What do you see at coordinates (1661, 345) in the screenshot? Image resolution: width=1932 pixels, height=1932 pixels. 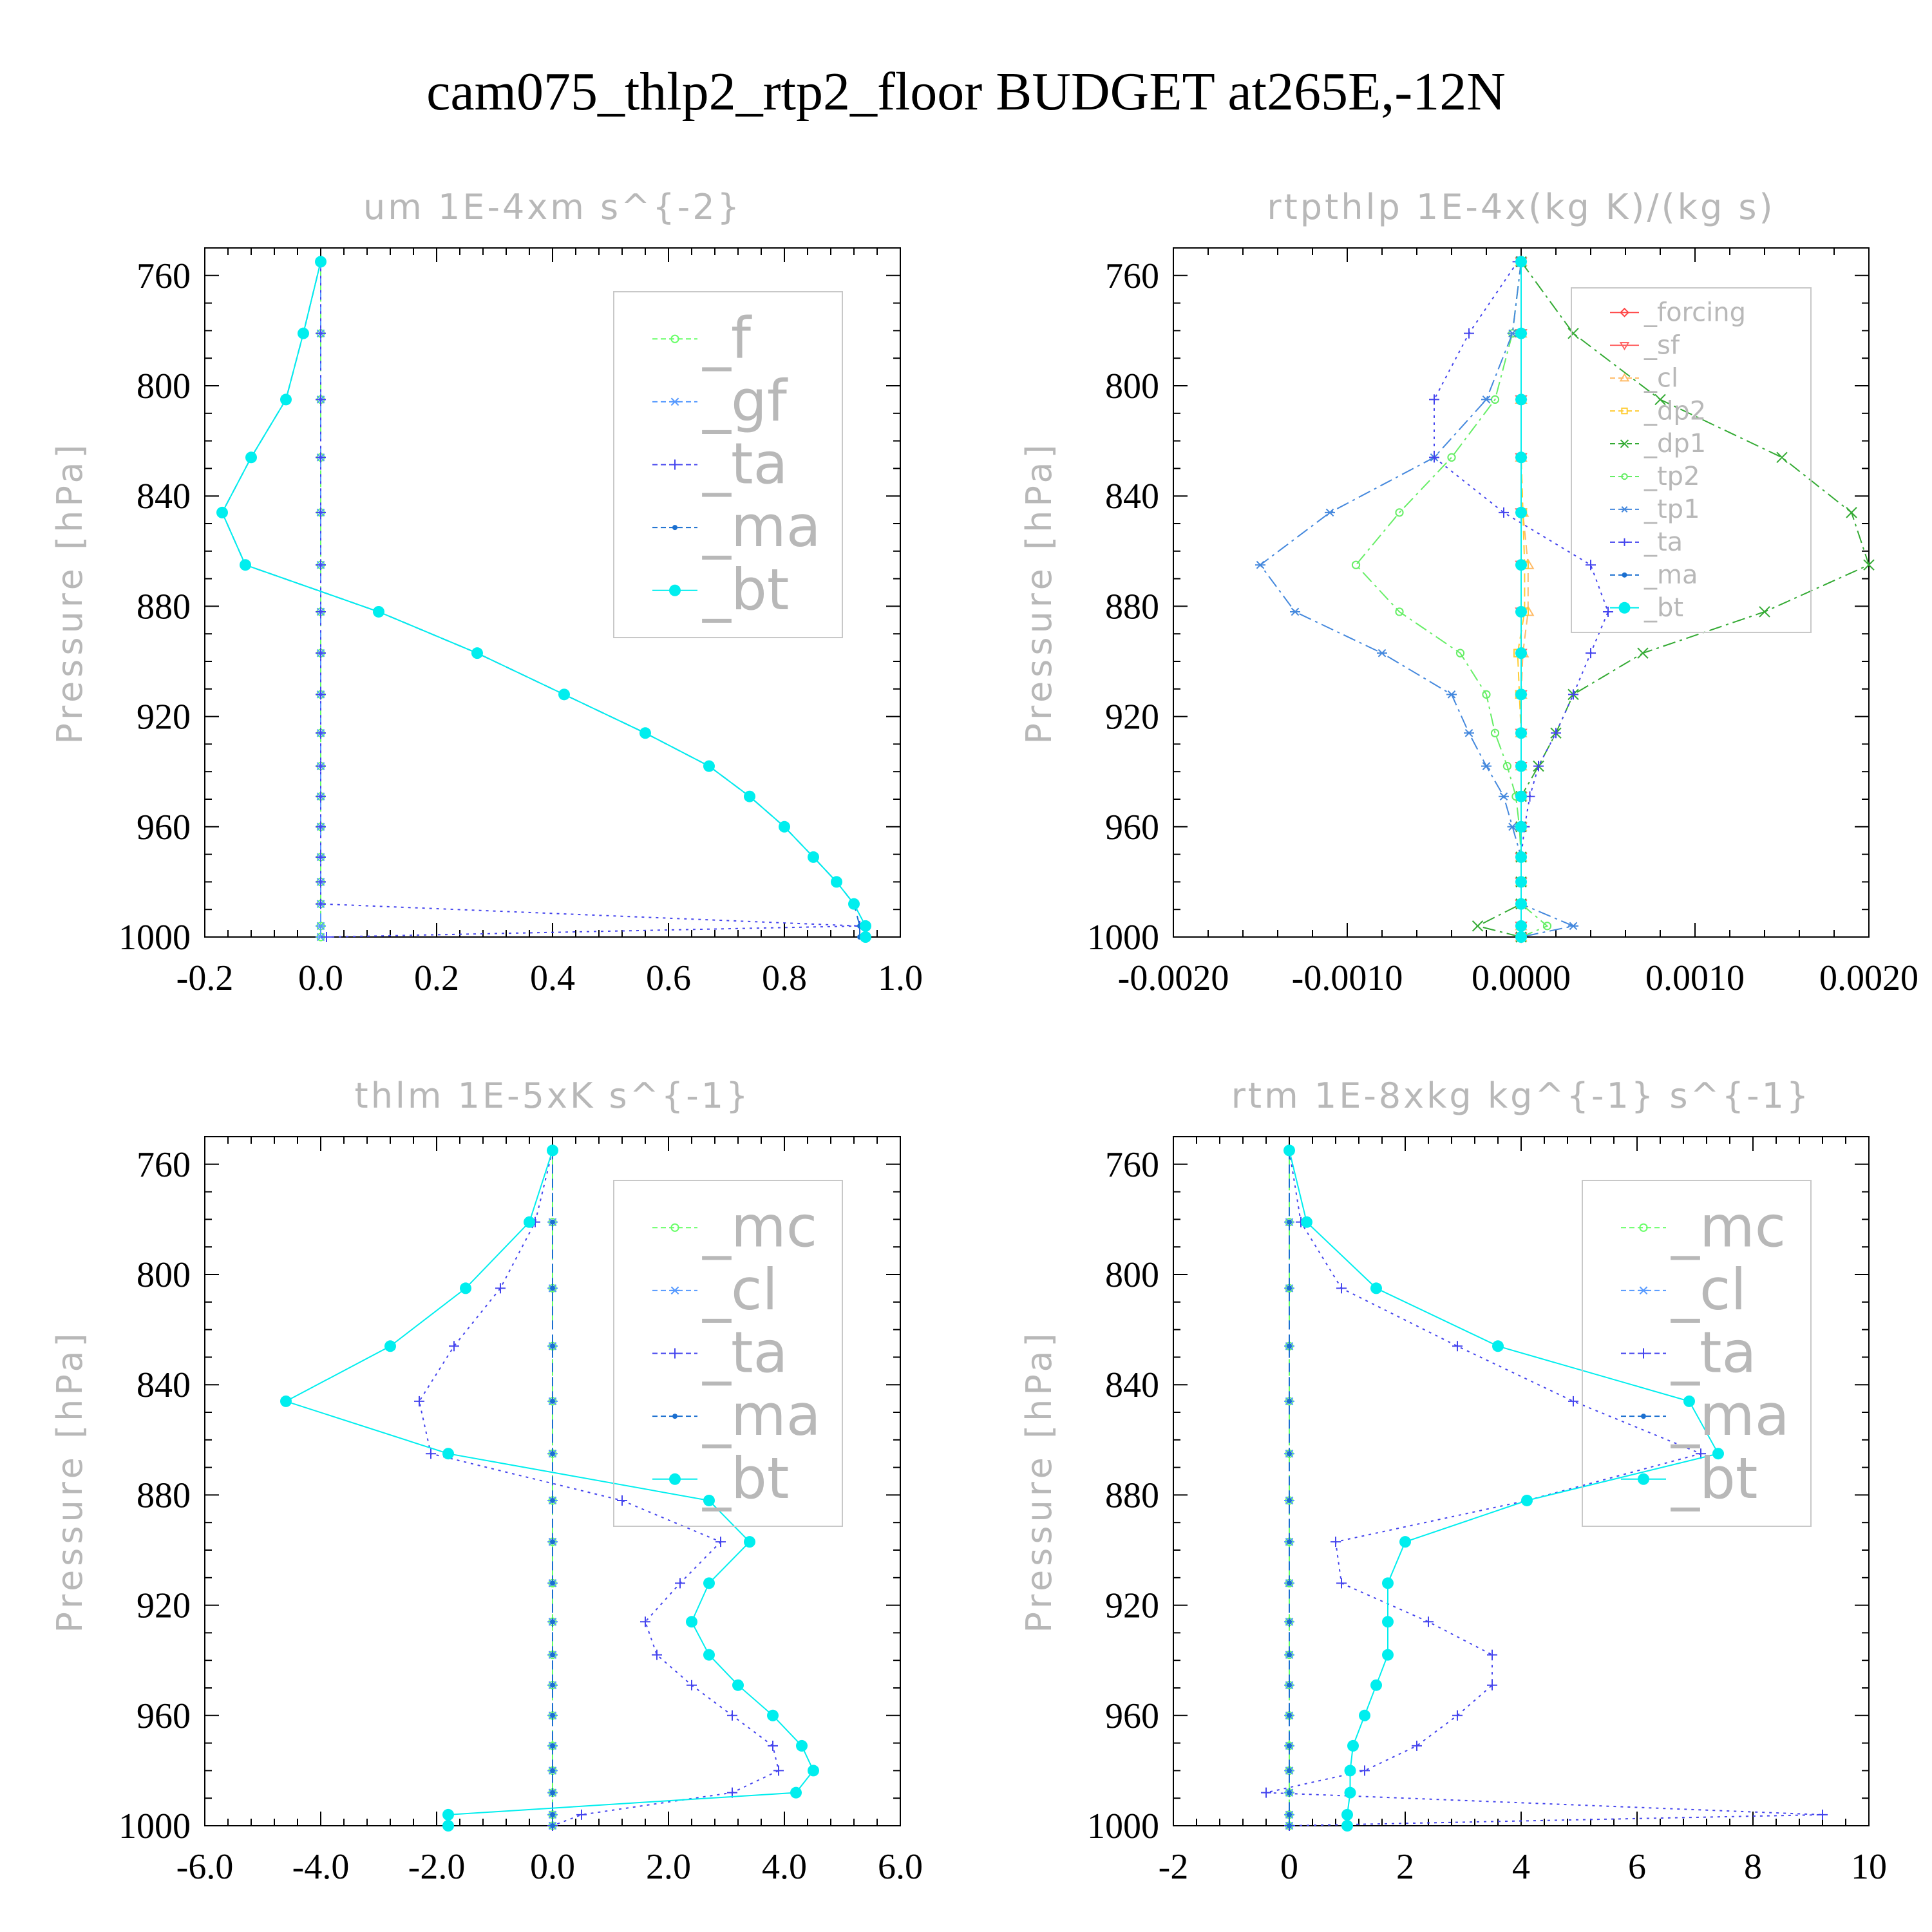 I see `legend-label: _sf` at bounding box center [1661, 345].